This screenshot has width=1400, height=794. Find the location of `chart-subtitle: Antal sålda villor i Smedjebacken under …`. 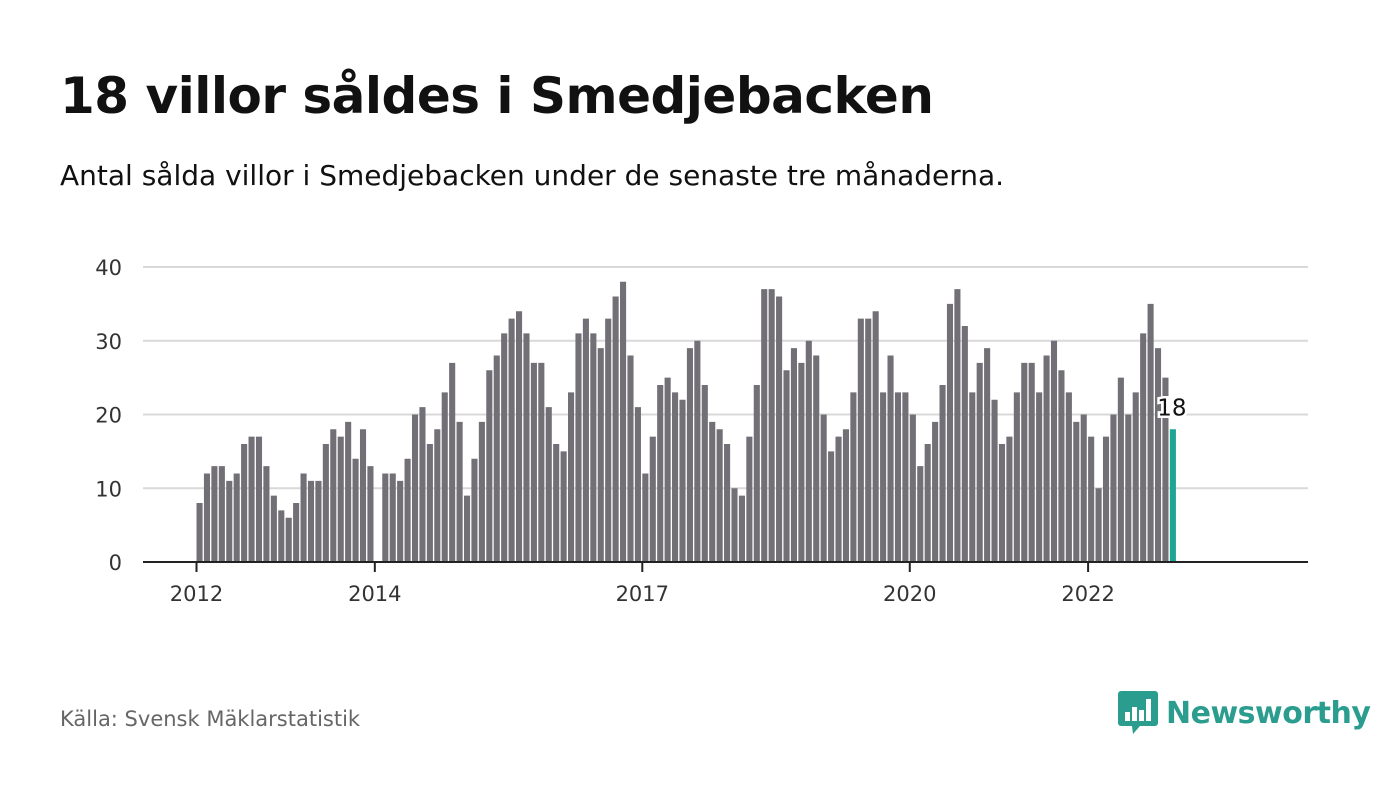

chart-subtitle: Antal sålda villor i Smedjebacken under … is located at coordinates (532, 175).